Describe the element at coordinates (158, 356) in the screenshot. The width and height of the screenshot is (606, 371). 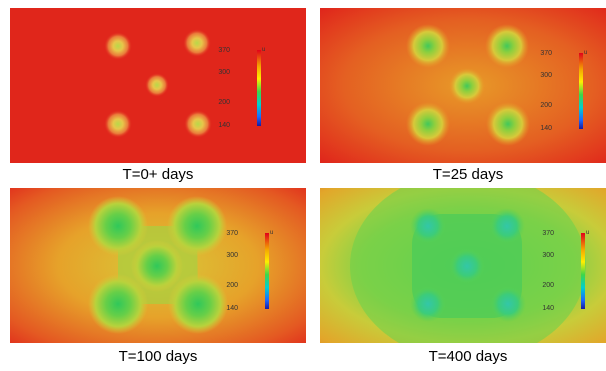
I see `caption-t100: T=100 days` at that location.